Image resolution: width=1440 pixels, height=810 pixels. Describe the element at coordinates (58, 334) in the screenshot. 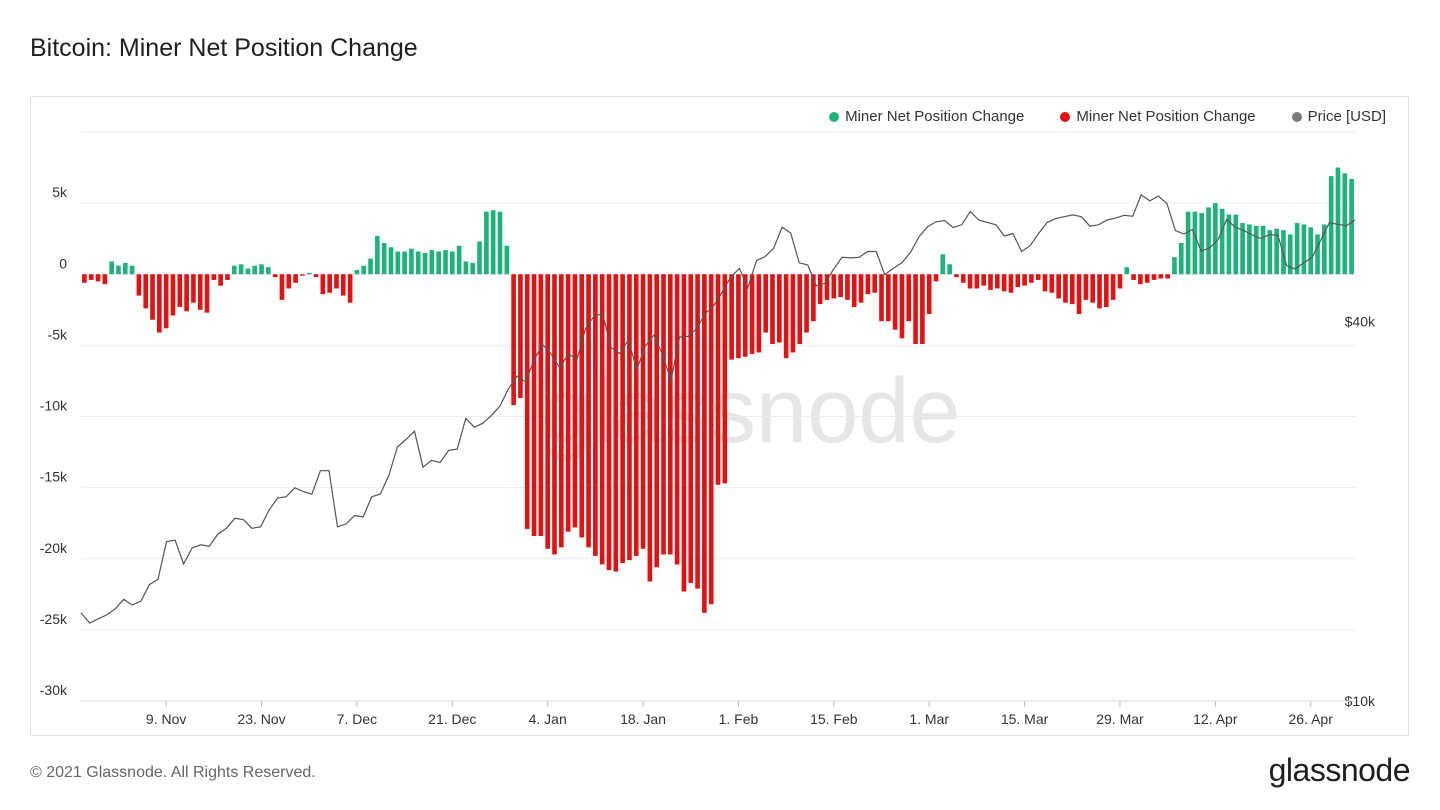

I see `y-axis-left-tick-label: -5k` at that location.